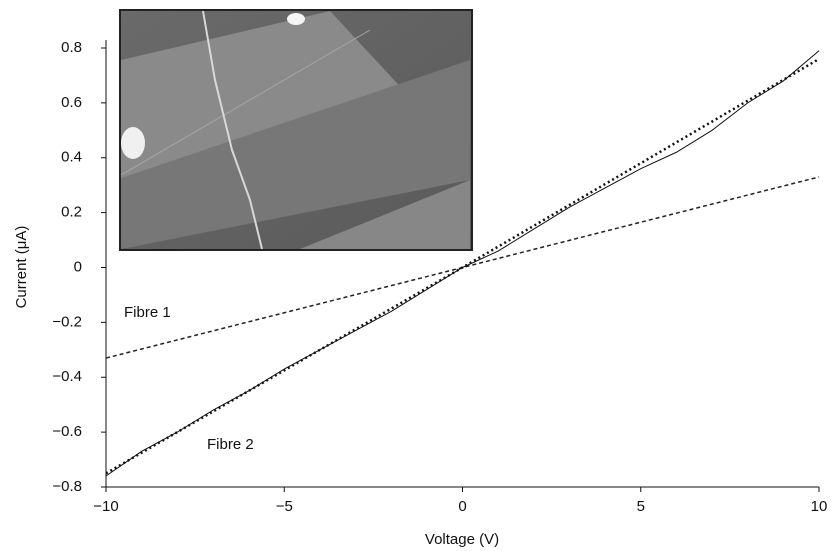 This screenshot has height=551, width=832. What do you see at coordinates (67, 321) in the screenshot?
I see `y-tick-label: −0.2` at bounding box center [67, 321].